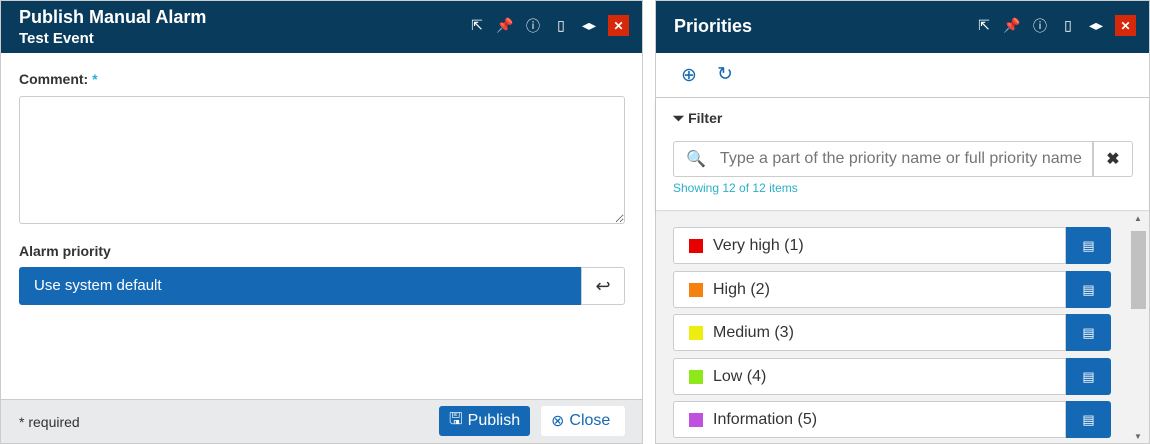 Image resolution: width=1150 pixels, height=444 pixels. What do you see at coordinates (65, 251) in the screenshot?
I see `priority-label: Alarm priority` at bounding box center [65, 251].